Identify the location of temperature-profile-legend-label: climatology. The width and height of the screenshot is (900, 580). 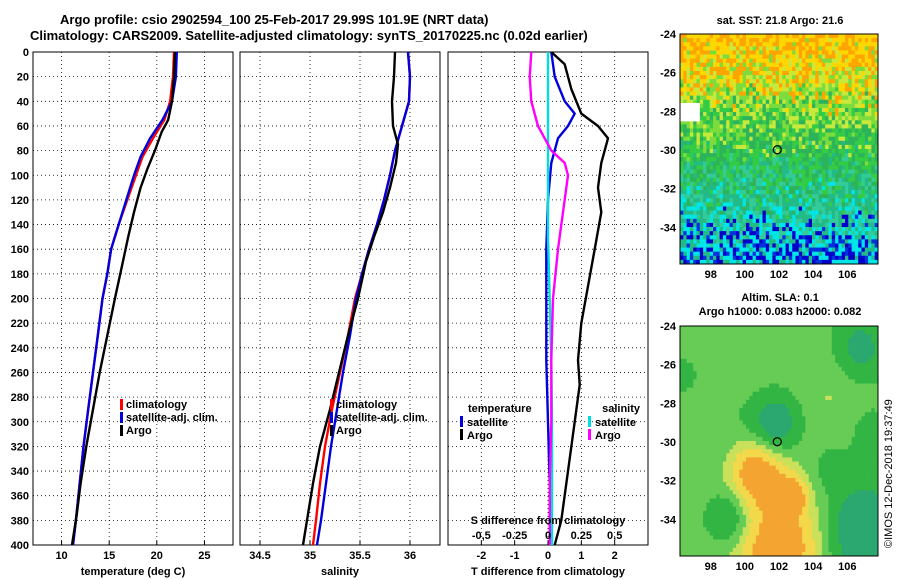
(157, 405).